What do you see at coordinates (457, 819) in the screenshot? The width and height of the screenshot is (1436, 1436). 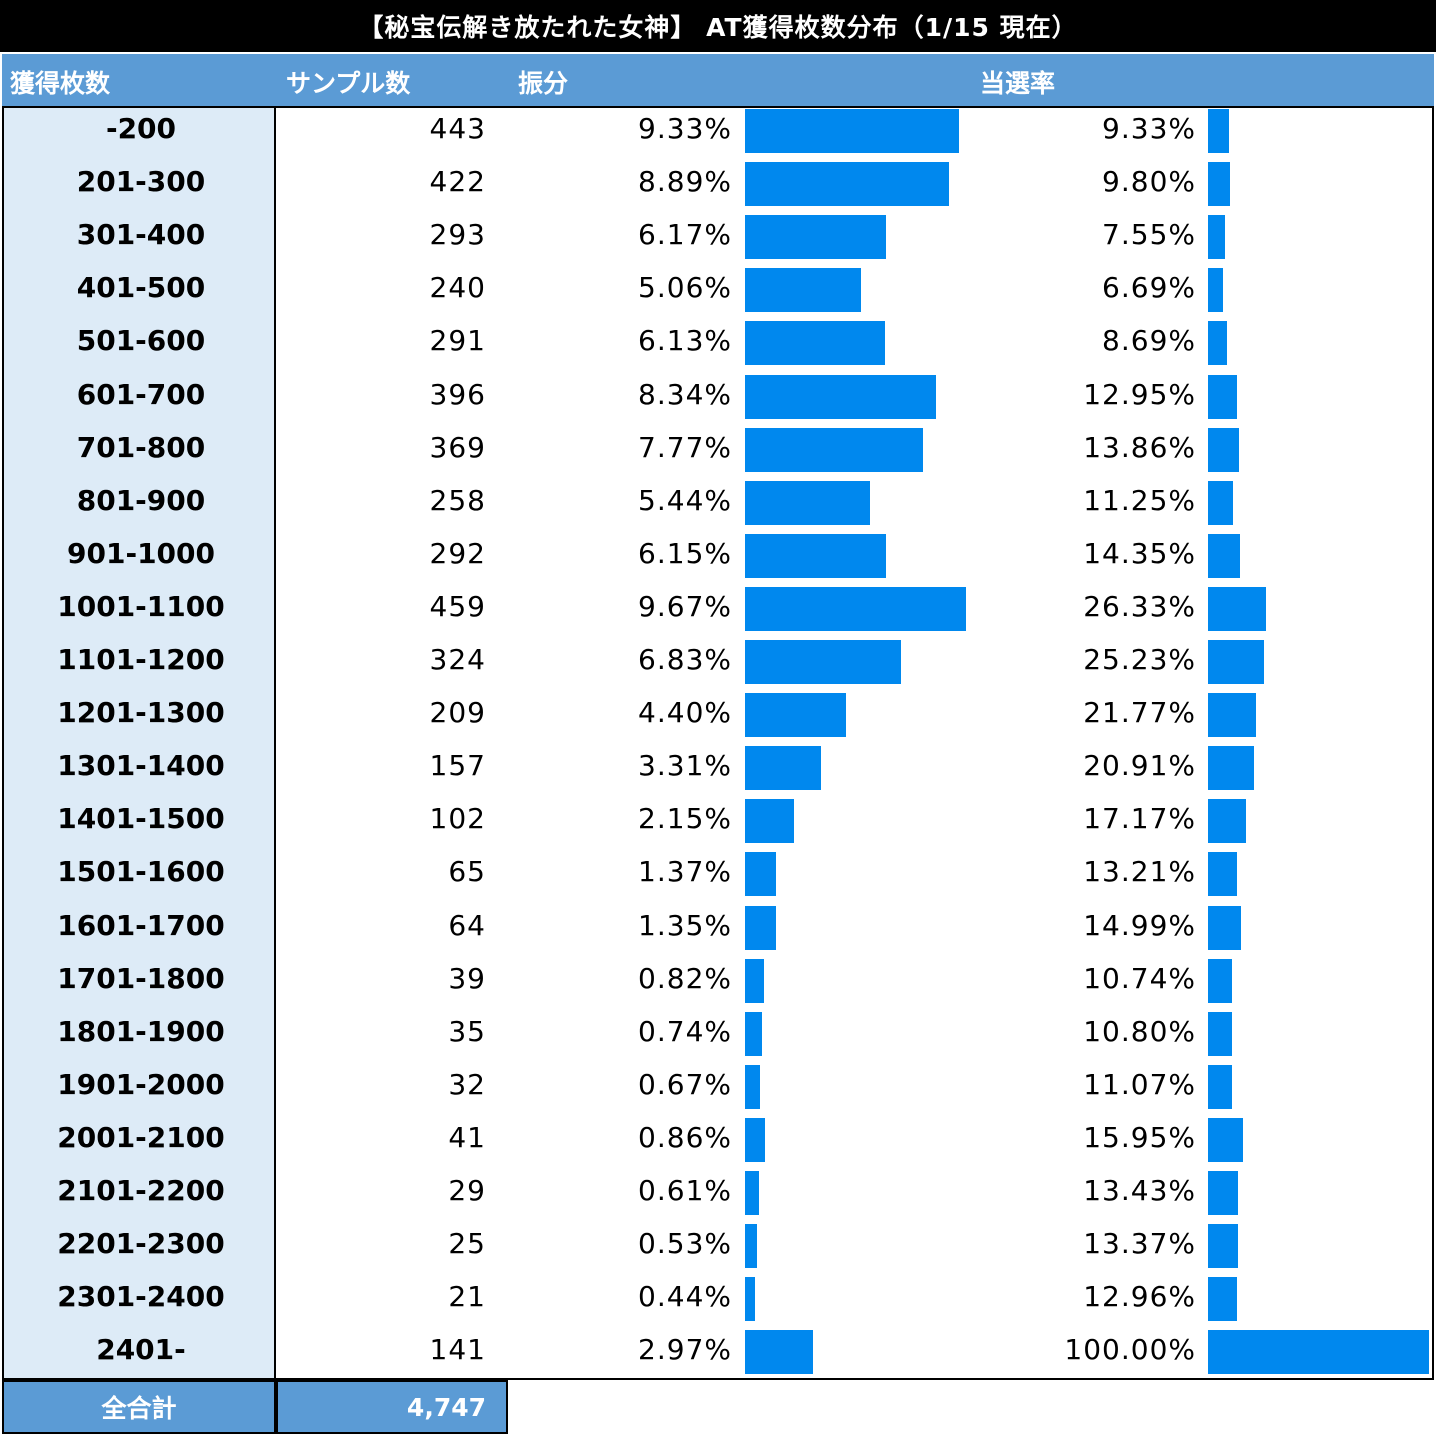 I see `sample-count: 102` at bounding box center [457, 819].